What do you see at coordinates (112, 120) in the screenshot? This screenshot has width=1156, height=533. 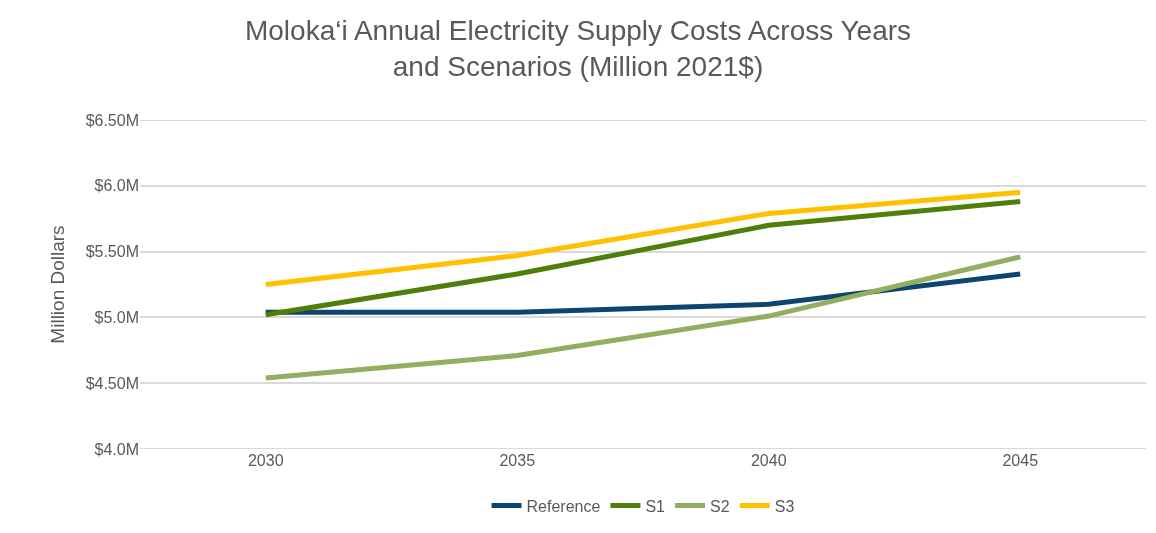 I see `y-tick-label: $6.50M` at bounding box center [112, 120].